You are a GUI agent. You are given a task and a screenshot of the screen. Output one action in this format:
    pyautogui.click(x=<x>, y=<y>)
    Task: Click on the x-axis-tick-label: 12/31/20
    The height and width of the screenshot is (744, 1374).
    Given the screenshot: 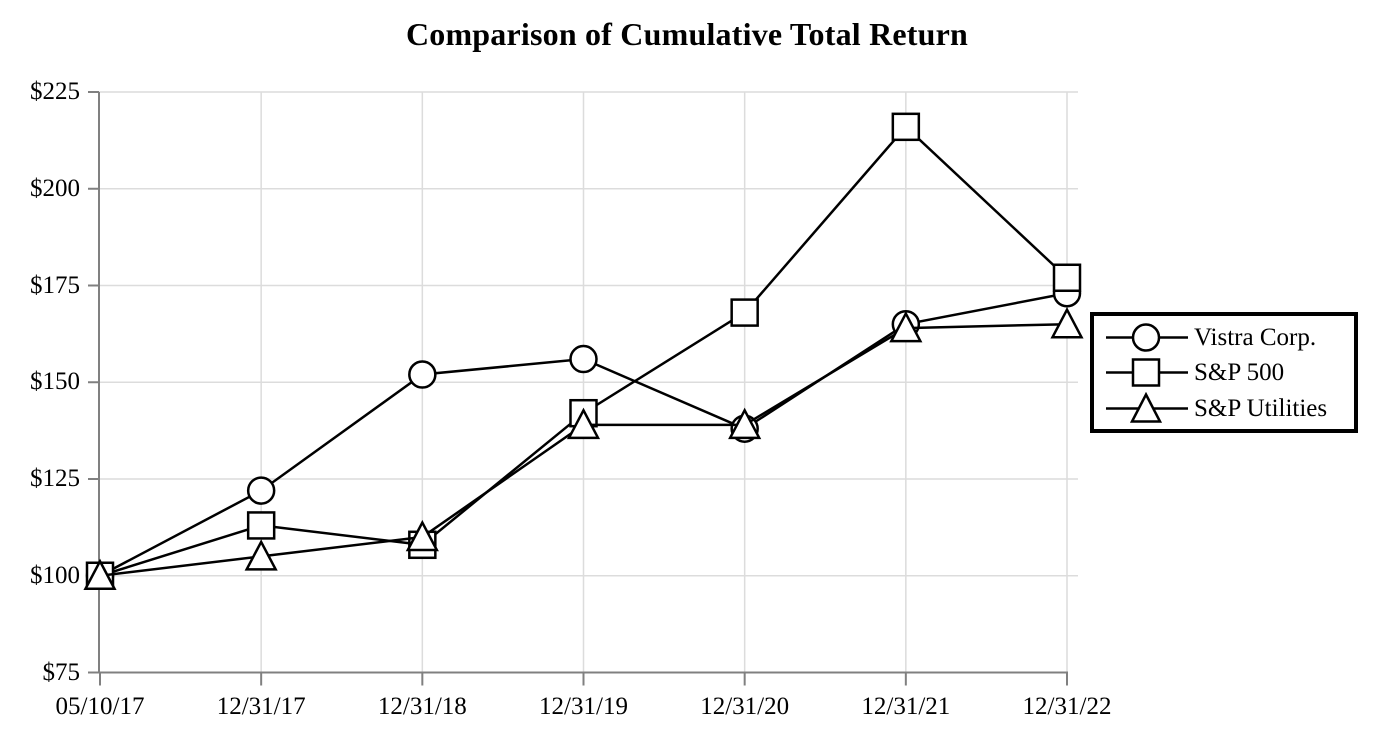 What is the action you would take?
    pyautogui.click(x=745, y=706)
    